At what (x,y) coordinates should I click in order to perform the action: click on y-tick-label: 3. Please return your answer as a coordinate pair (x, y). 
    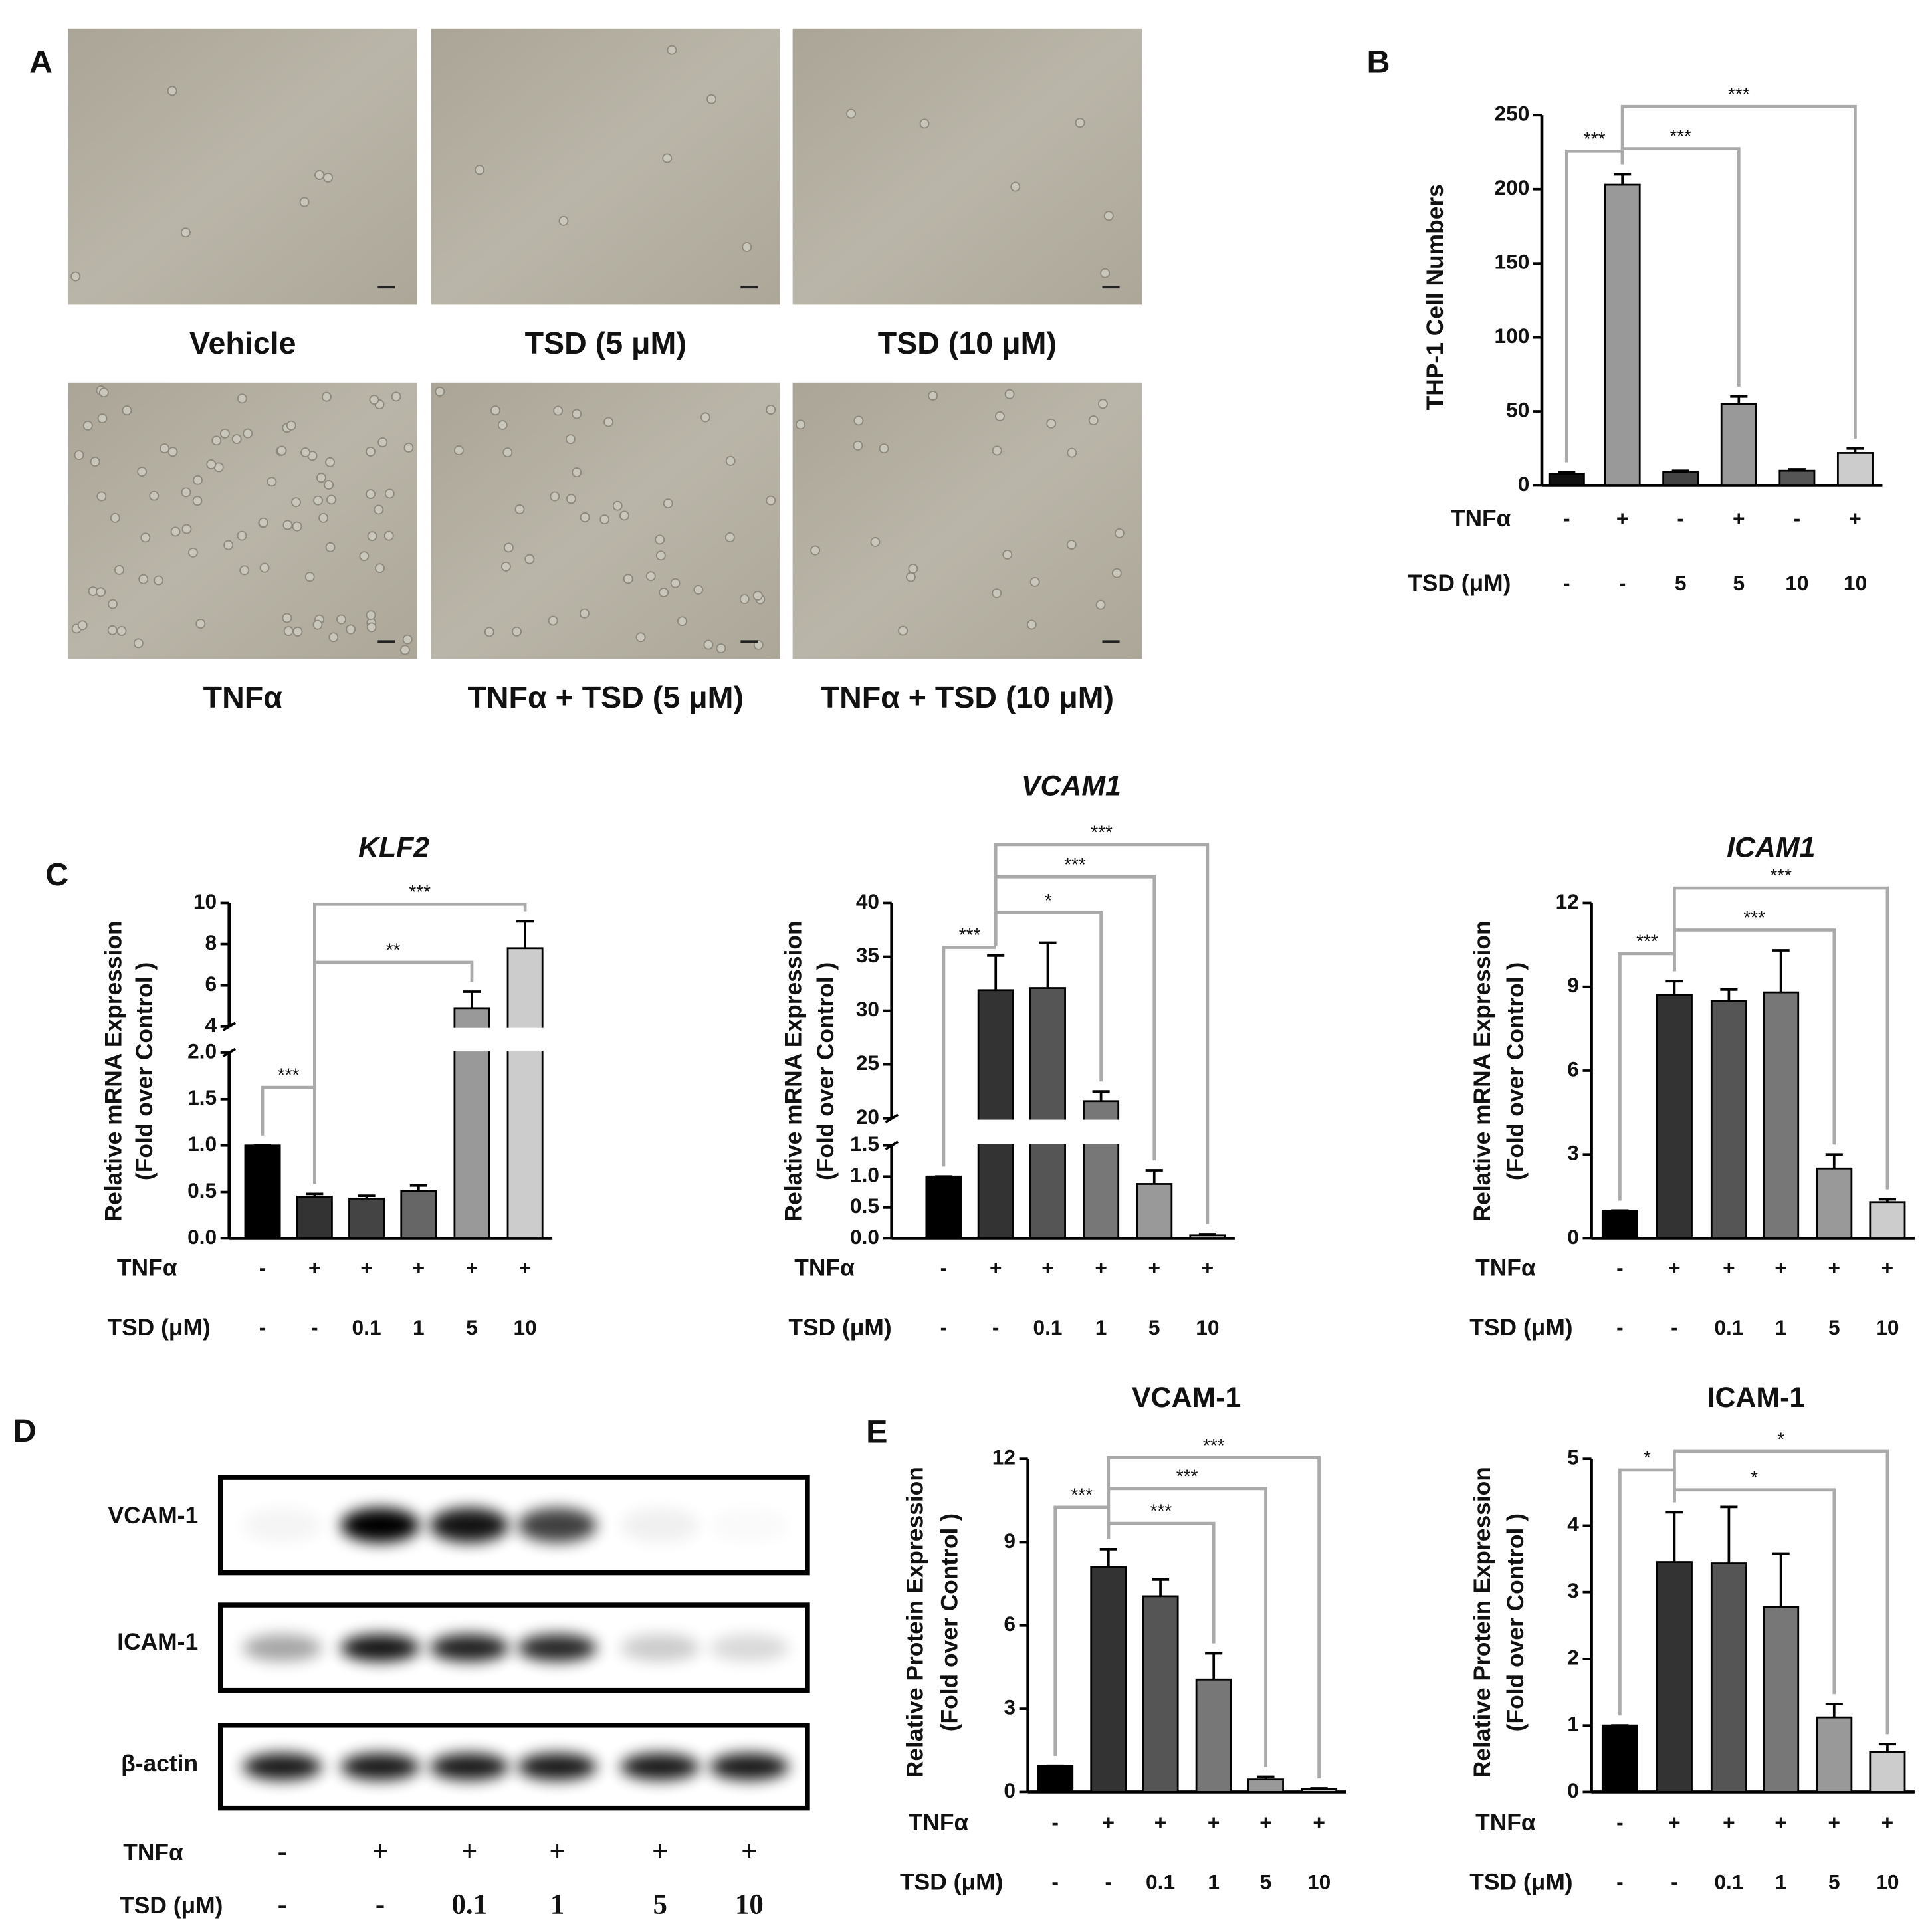
    Looking at the image, I should click on (1573, 1590).